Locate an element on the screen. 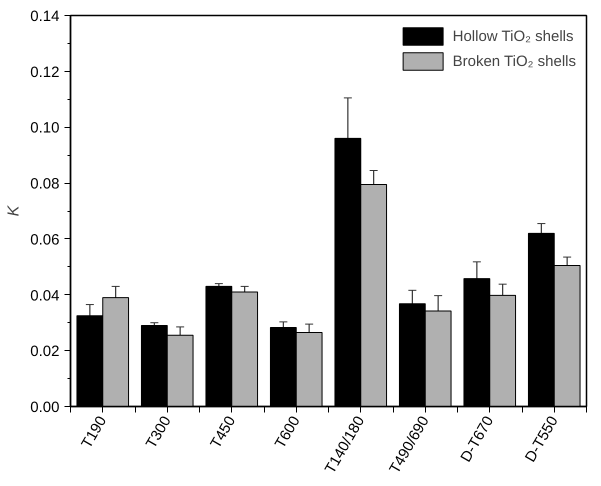 The height and width of the screenshot is (486, 601). legend-label: Hollow TiO₂ shells is located at coordinates (513, 36).